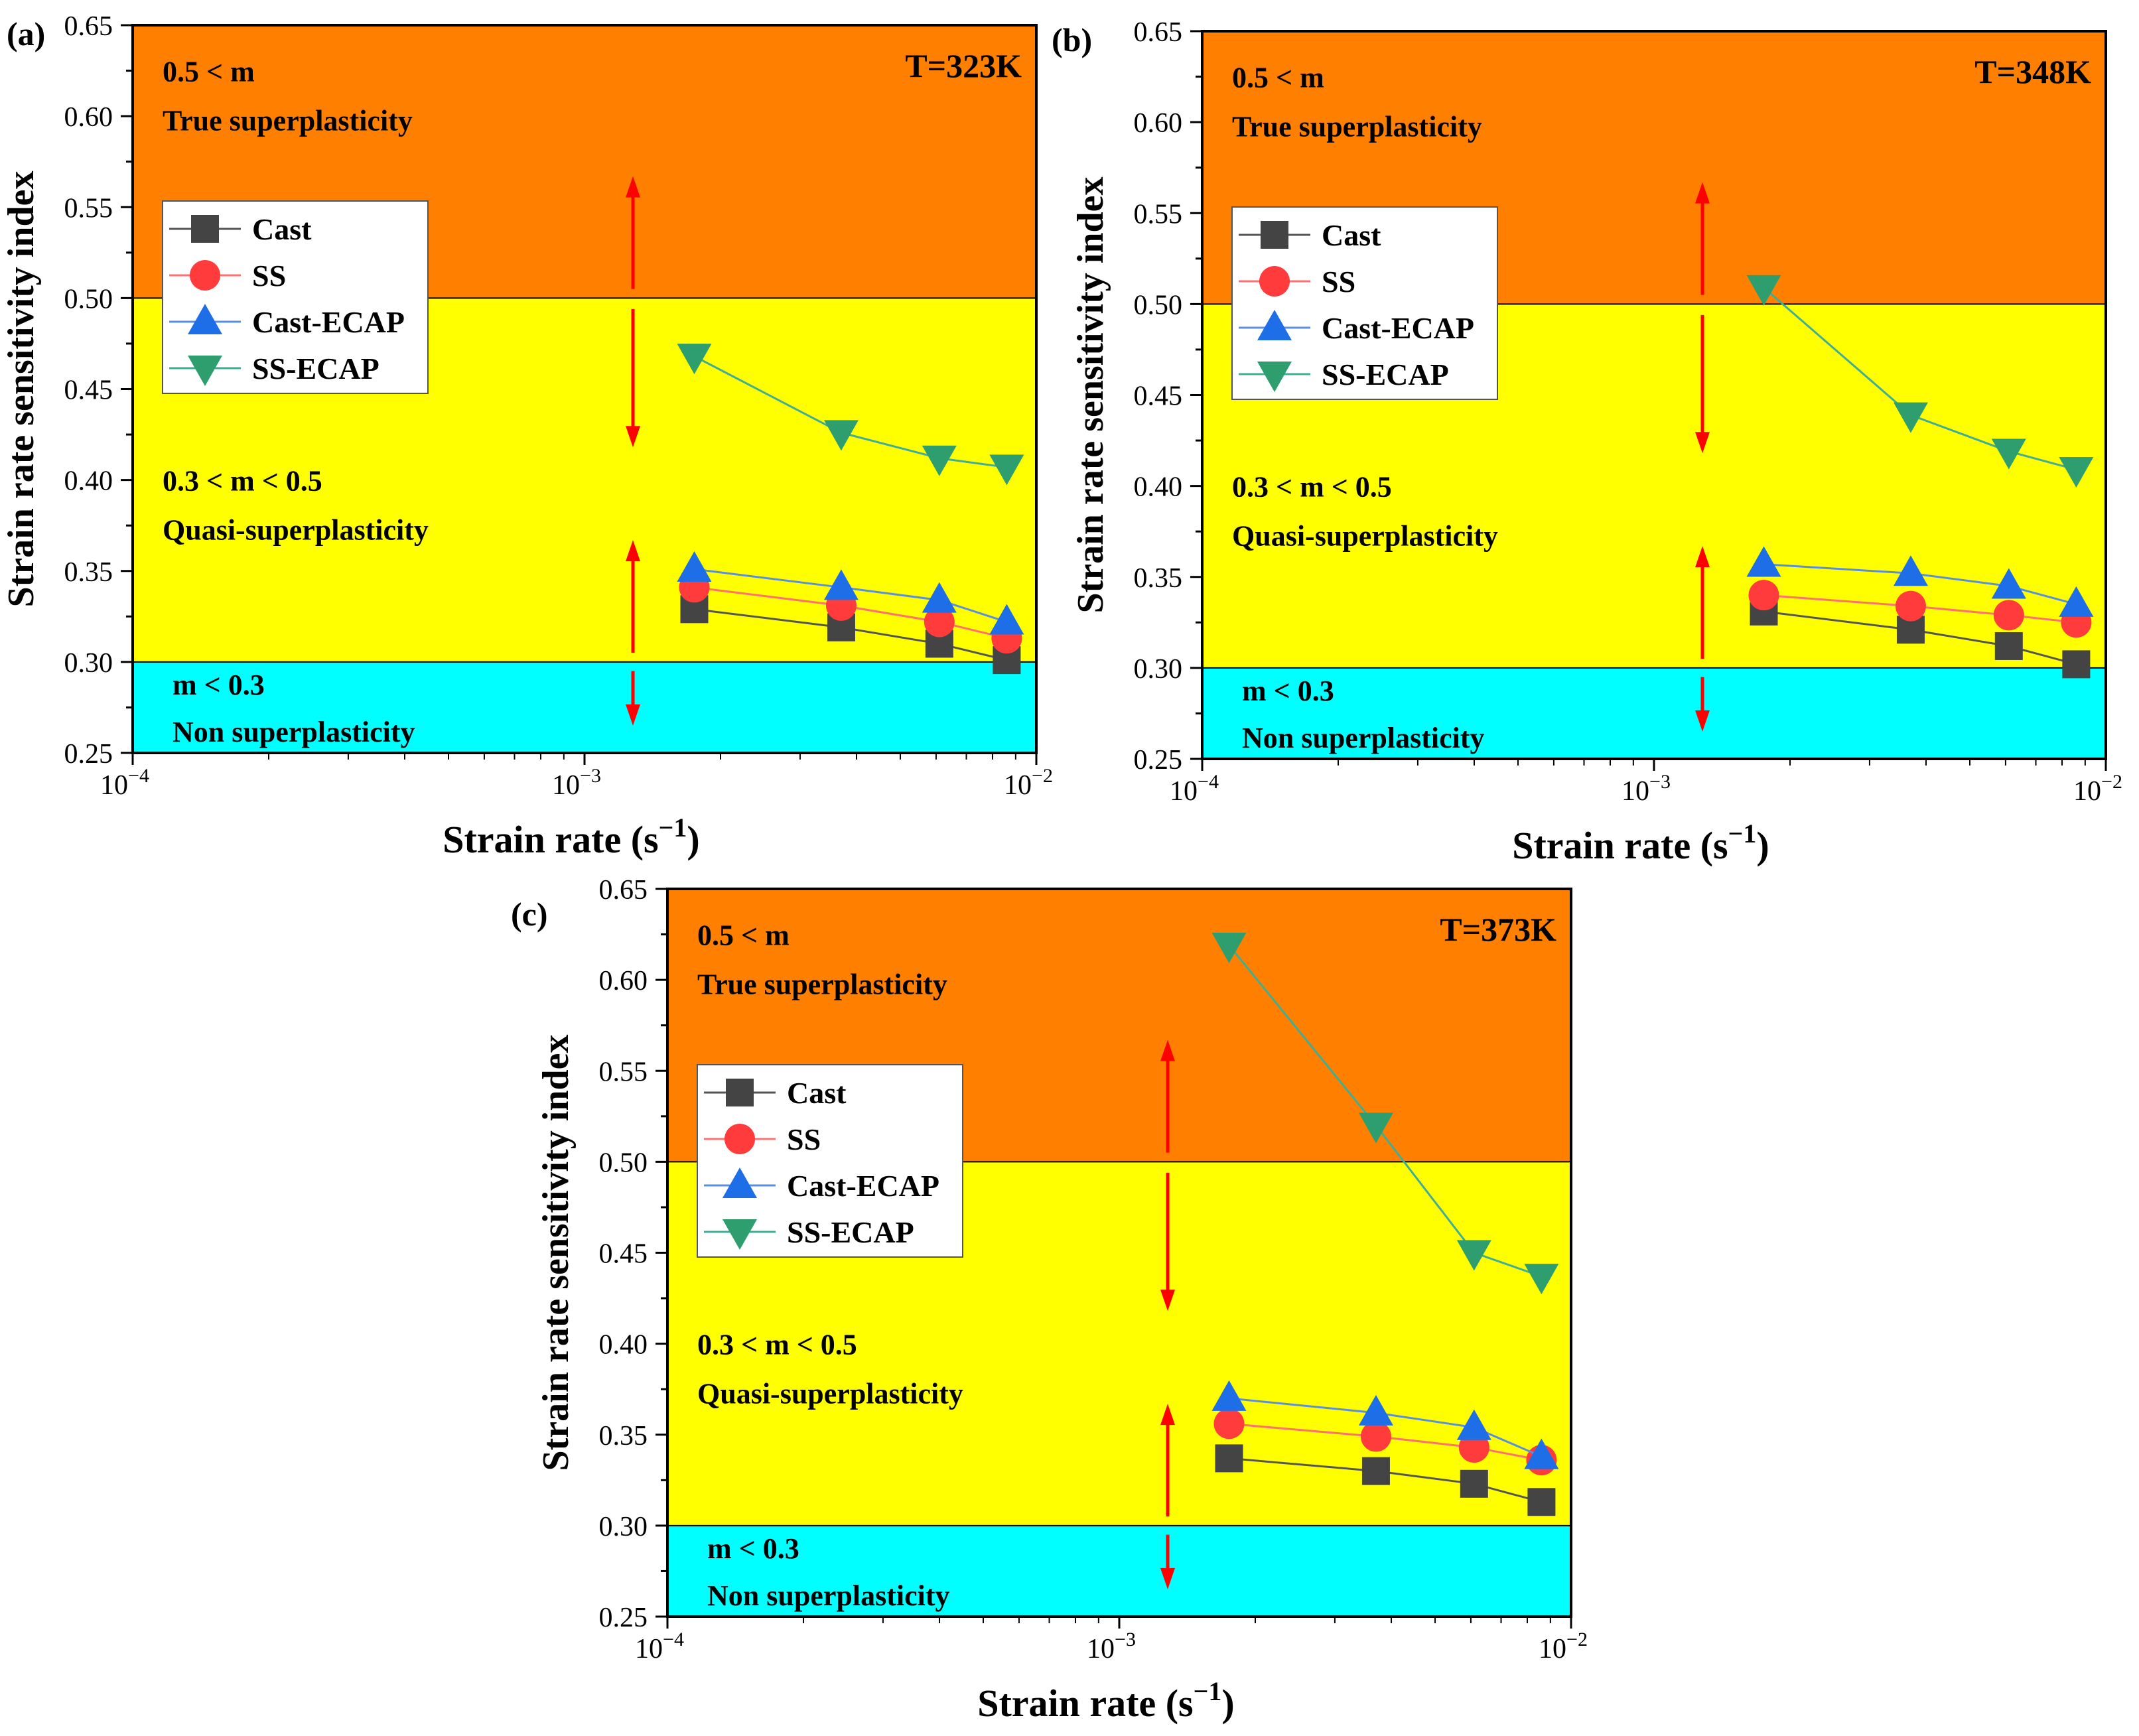 The width and height of the screenshot is (2139, 1736). I want to click on region-label-0-line2: True superplasticity, so click(822, 984).